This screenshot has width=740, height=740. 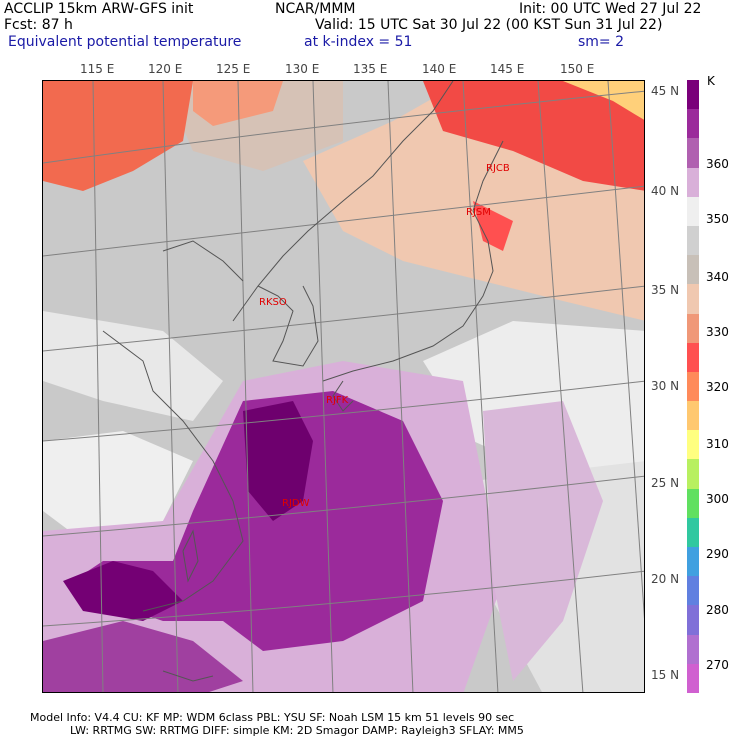 What do you see at coordinates (165, 69) in the screenshot?
I see `lon-label: 120 E` at bounding box center [165, 69].